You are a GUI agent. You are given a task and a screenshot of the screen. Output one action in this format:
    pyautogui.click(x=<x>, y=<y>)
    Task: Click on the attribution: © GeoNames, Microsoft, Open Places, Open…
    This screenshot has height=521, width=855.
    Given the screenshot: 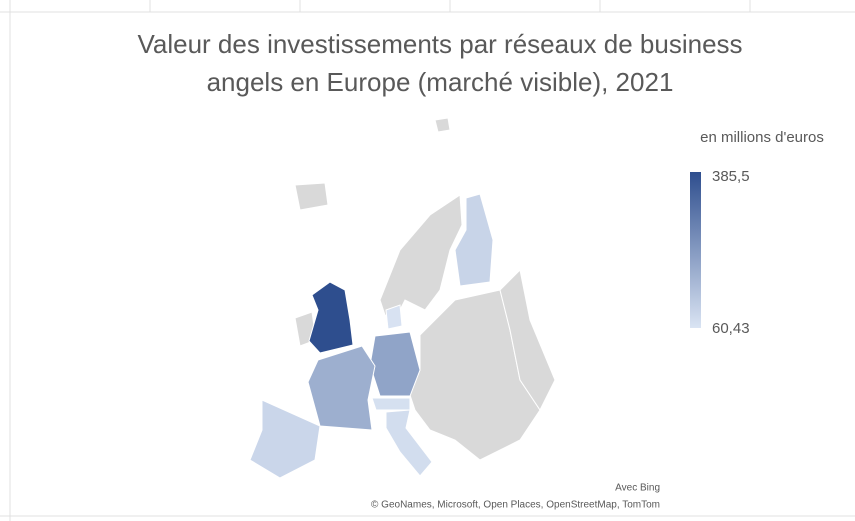 What is the action you would take?
    pyautogui.click(x=515, y=505)
    